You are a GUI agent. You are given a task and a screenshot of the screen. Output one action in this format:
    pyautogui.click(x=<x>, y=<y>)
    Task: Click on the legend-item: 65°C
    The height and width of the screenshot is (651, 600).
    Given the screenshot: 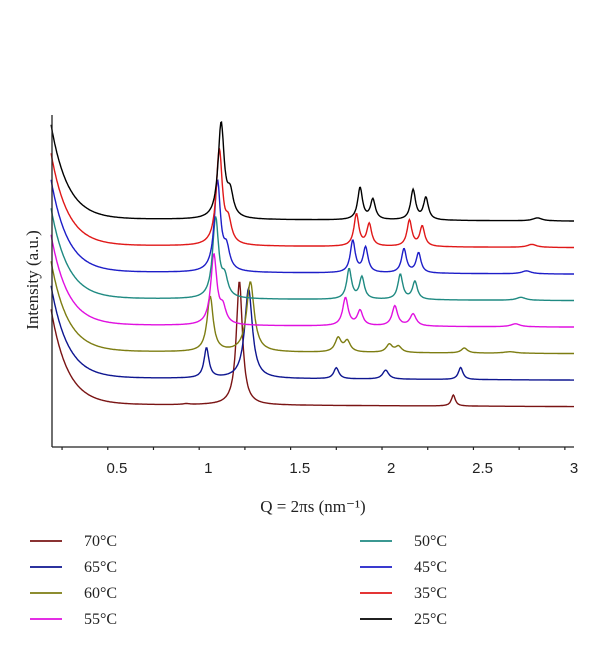 What is the action you would take?
    pyautogui.click(x=73, y=567)
    